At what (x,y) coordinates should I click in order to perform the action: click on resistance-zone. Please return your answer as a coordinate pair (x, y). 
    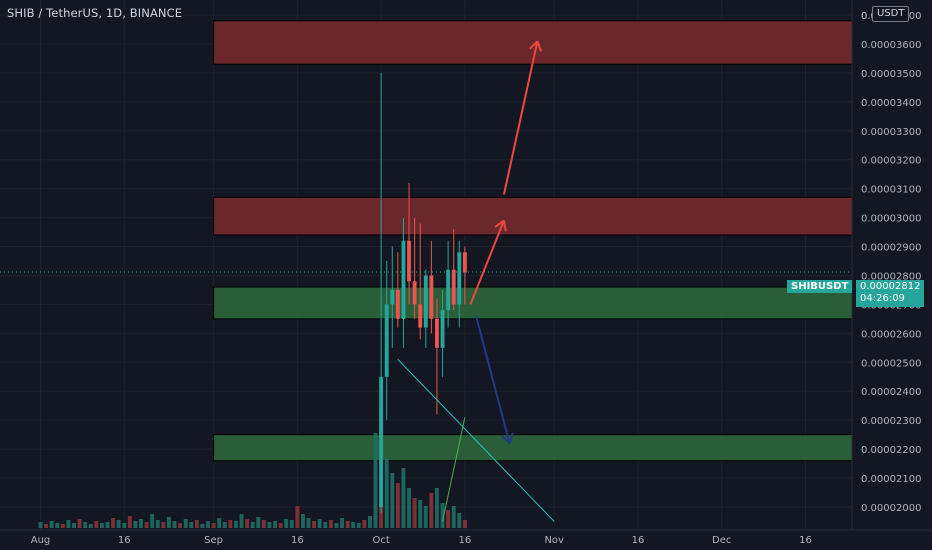
    Looking at the image, I should click on (533, 42).